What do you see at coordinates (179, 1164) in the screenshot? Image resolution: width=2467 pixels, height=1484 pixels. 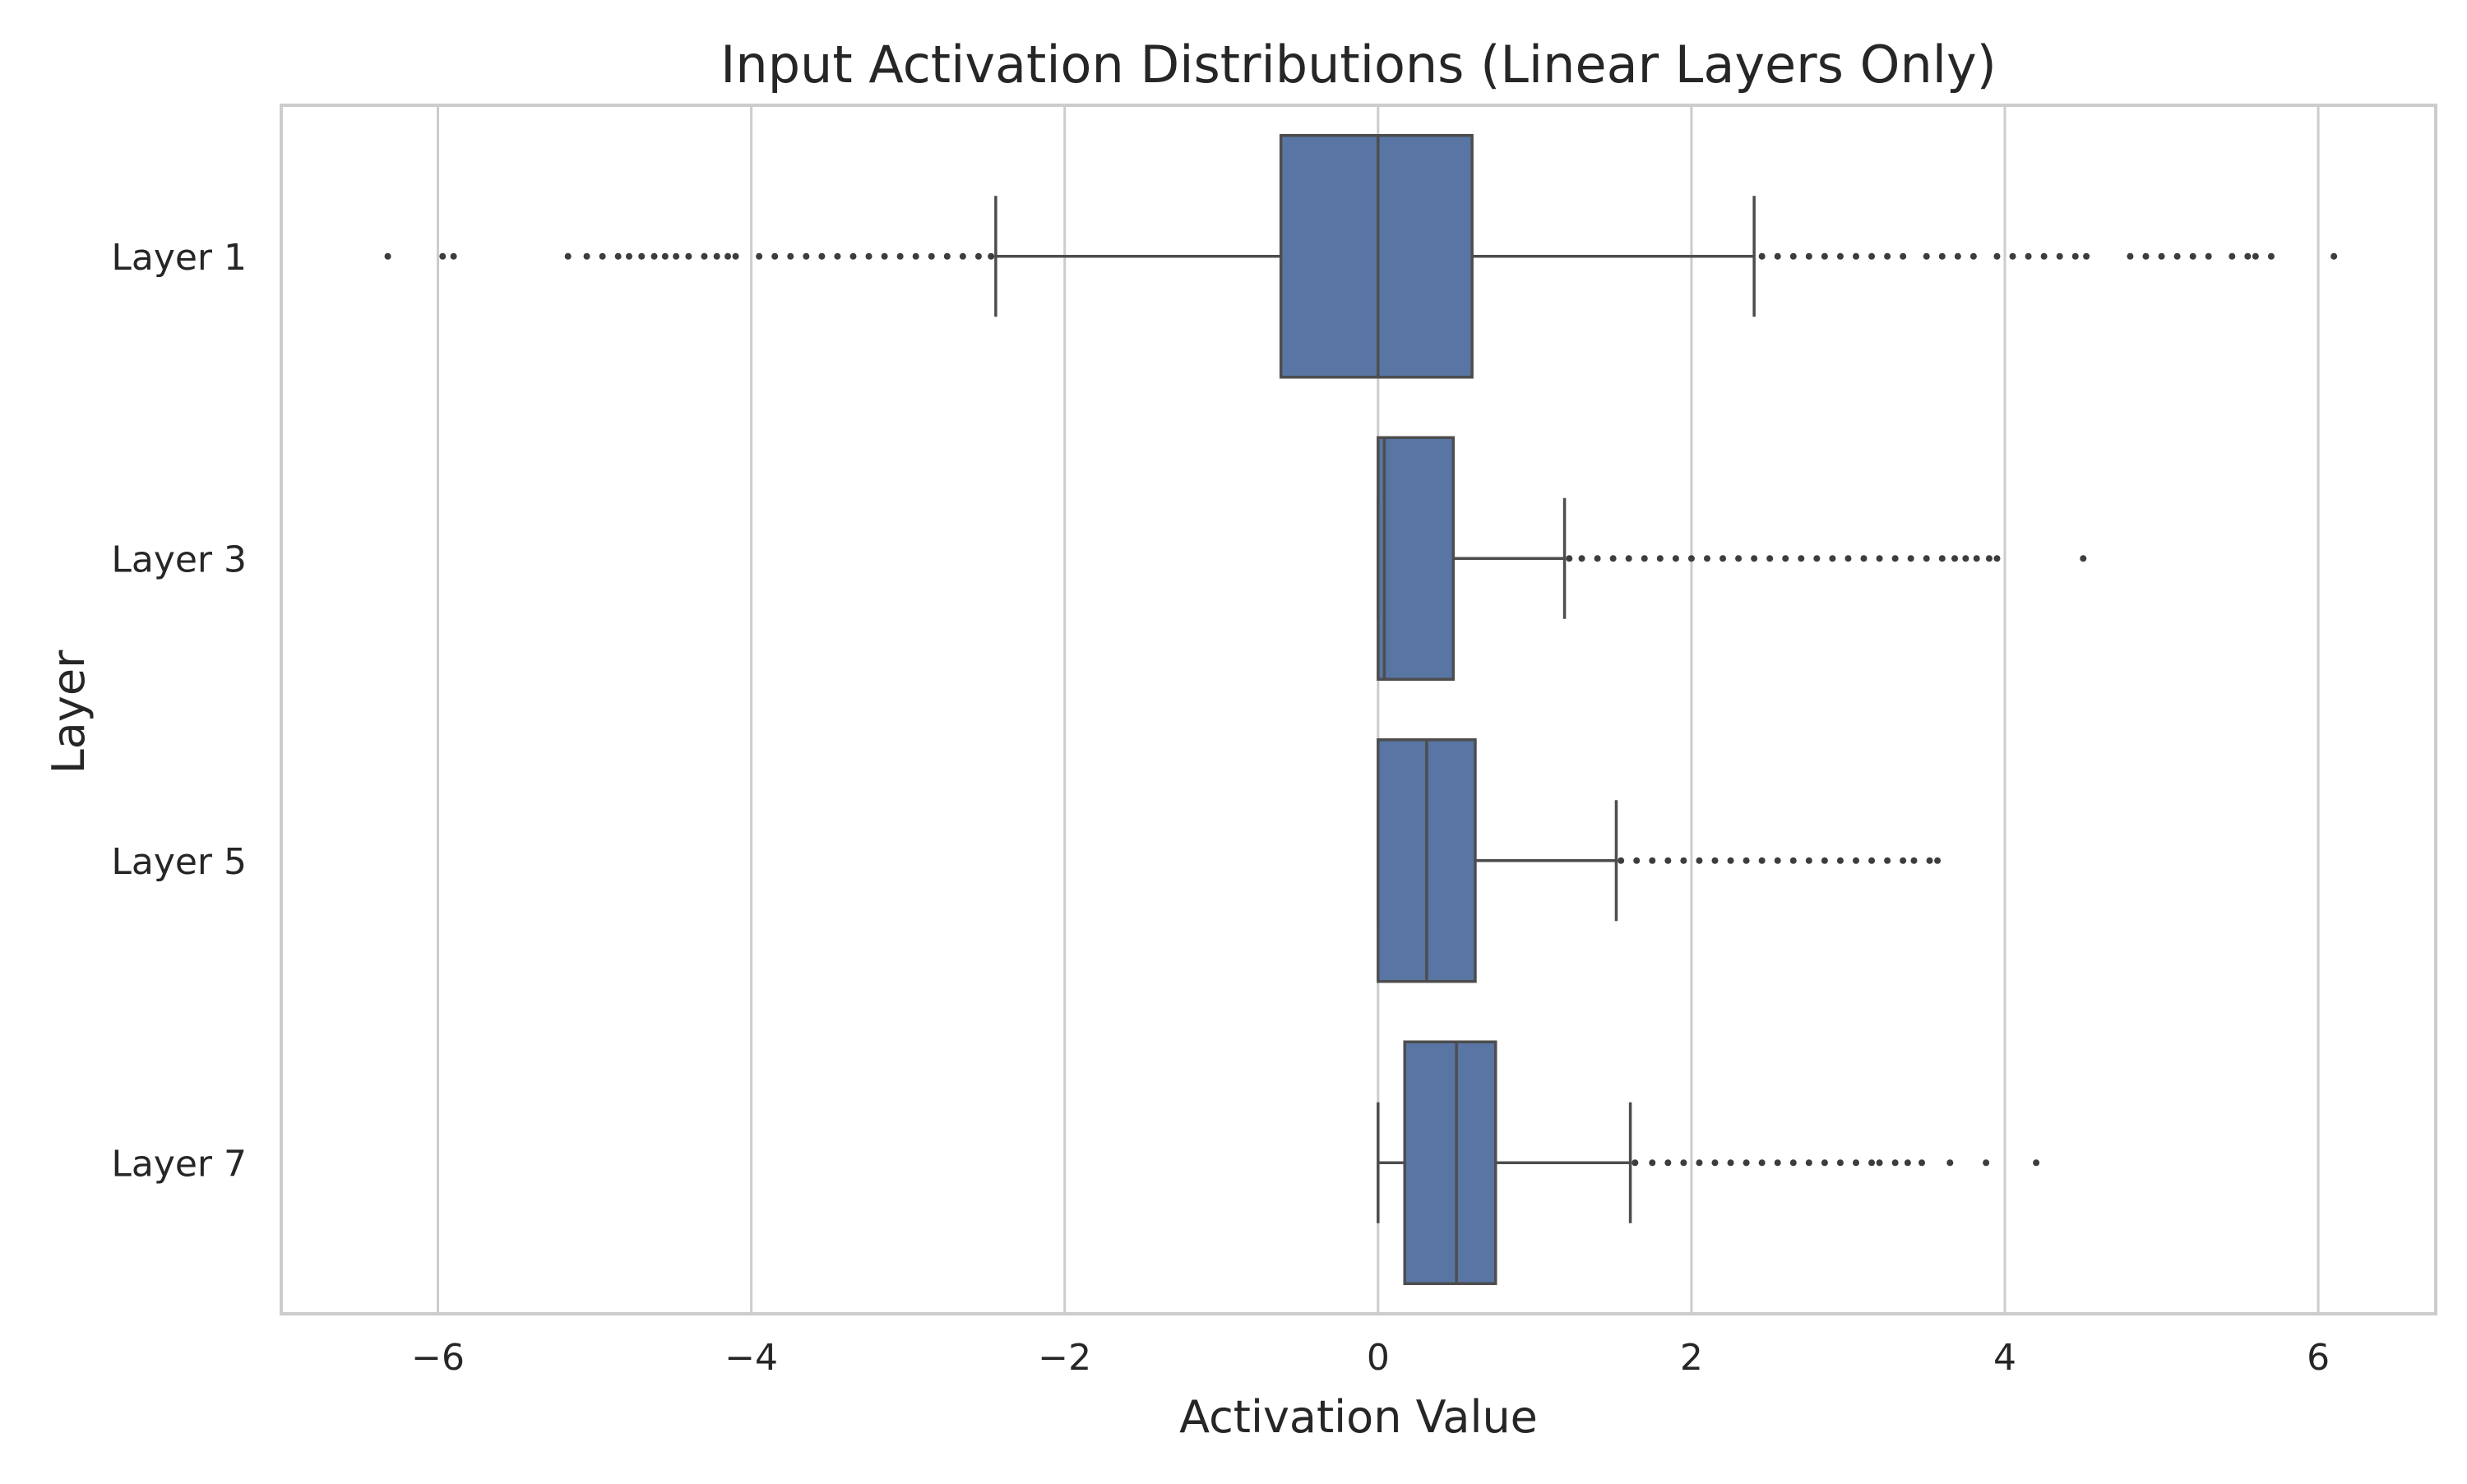 I see `y-tick-label: Layer 7` at bounding box center [179, 1164].